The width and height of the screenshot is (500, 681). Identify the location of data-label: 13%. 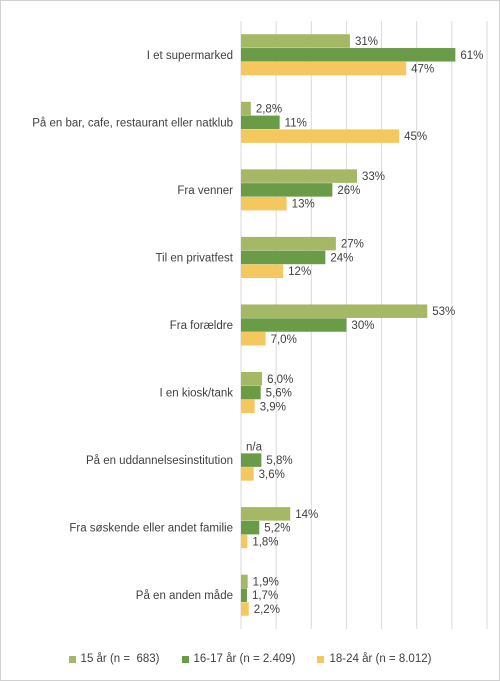
(303, 205).